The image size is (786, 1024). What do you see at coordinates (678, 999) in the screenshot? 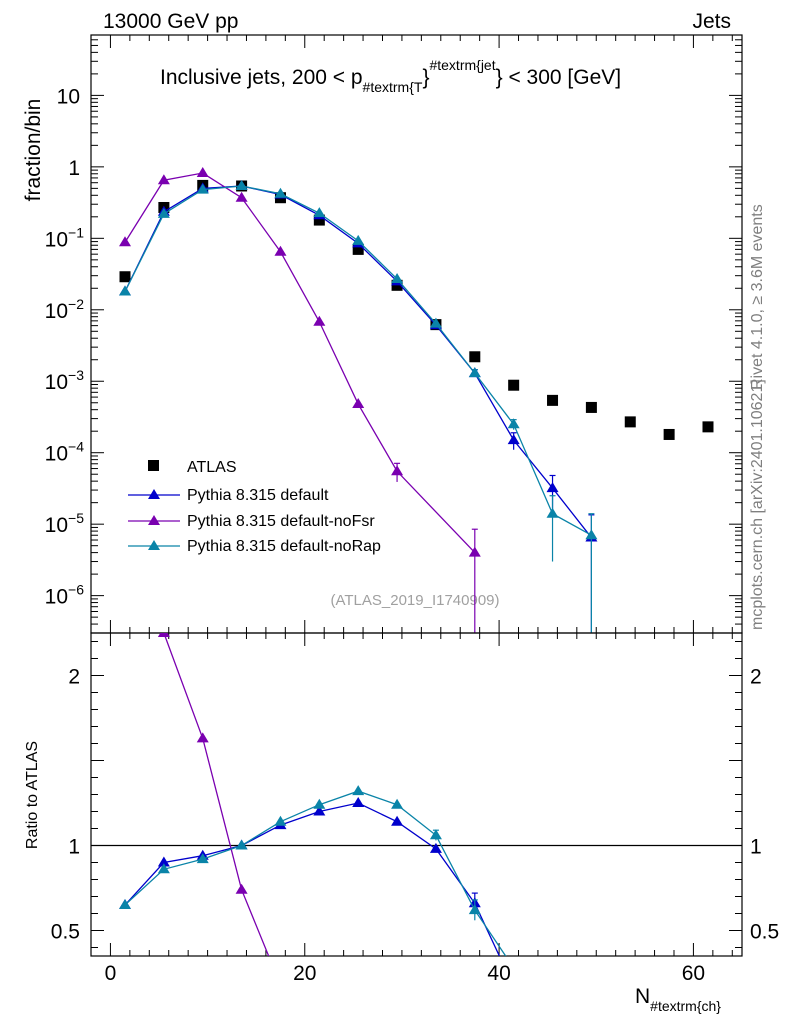
I see `x-axis-label: N#textrm{ch}` at bounding box center [678, 999].